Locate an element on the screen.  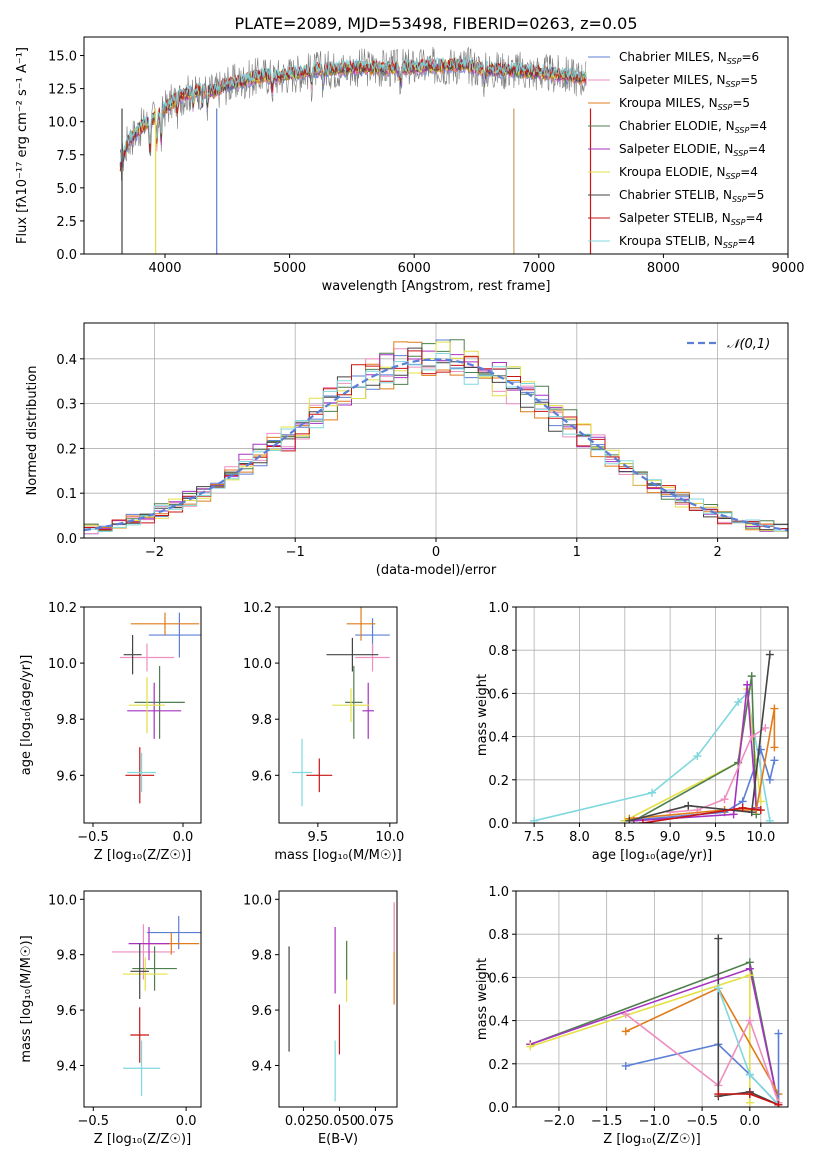
legend-label: Kroupa STELIB, NSSP=4 is located at coordinates (687, 242).